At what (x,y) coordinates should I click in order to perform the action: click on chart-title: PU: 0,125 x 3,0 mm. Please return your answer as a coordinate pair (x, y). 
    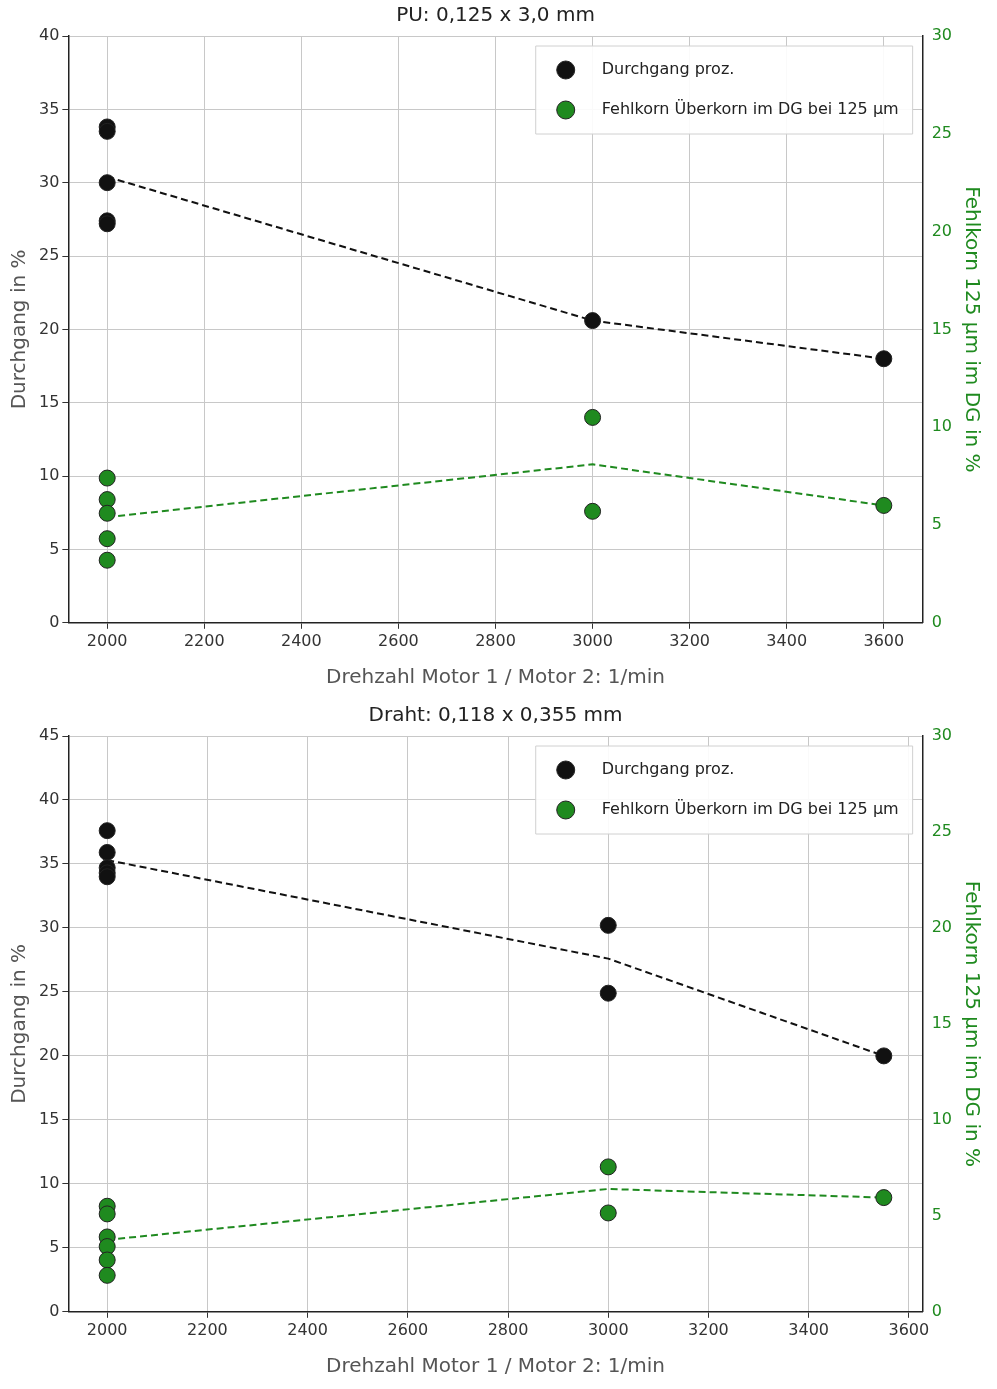
    Looking at the image, I should click on (495, 14).